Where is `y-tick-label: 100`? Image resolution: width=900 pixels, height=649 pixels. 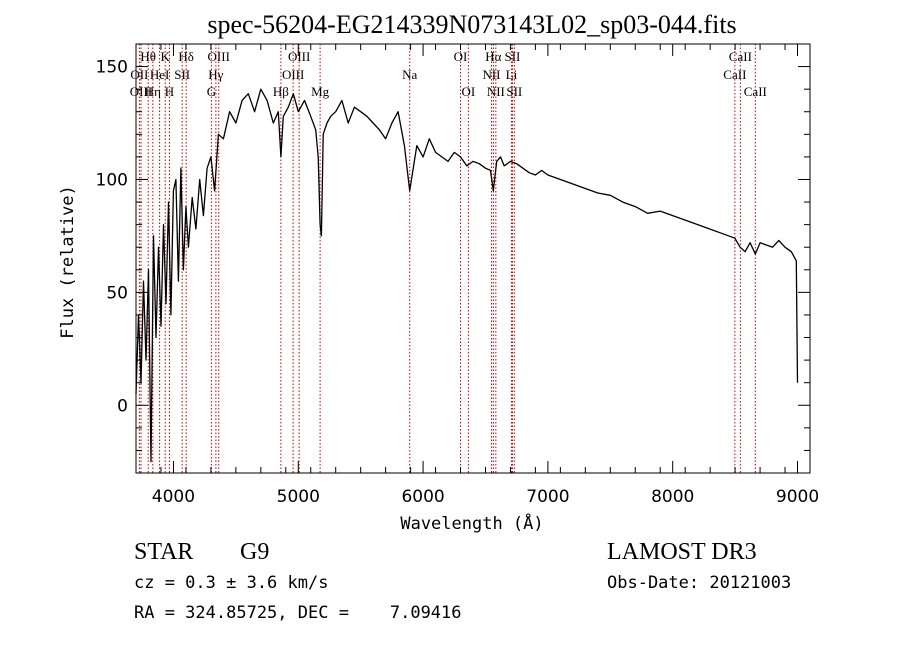
y-tick-label: 100 is located at coordinates (112, 180).